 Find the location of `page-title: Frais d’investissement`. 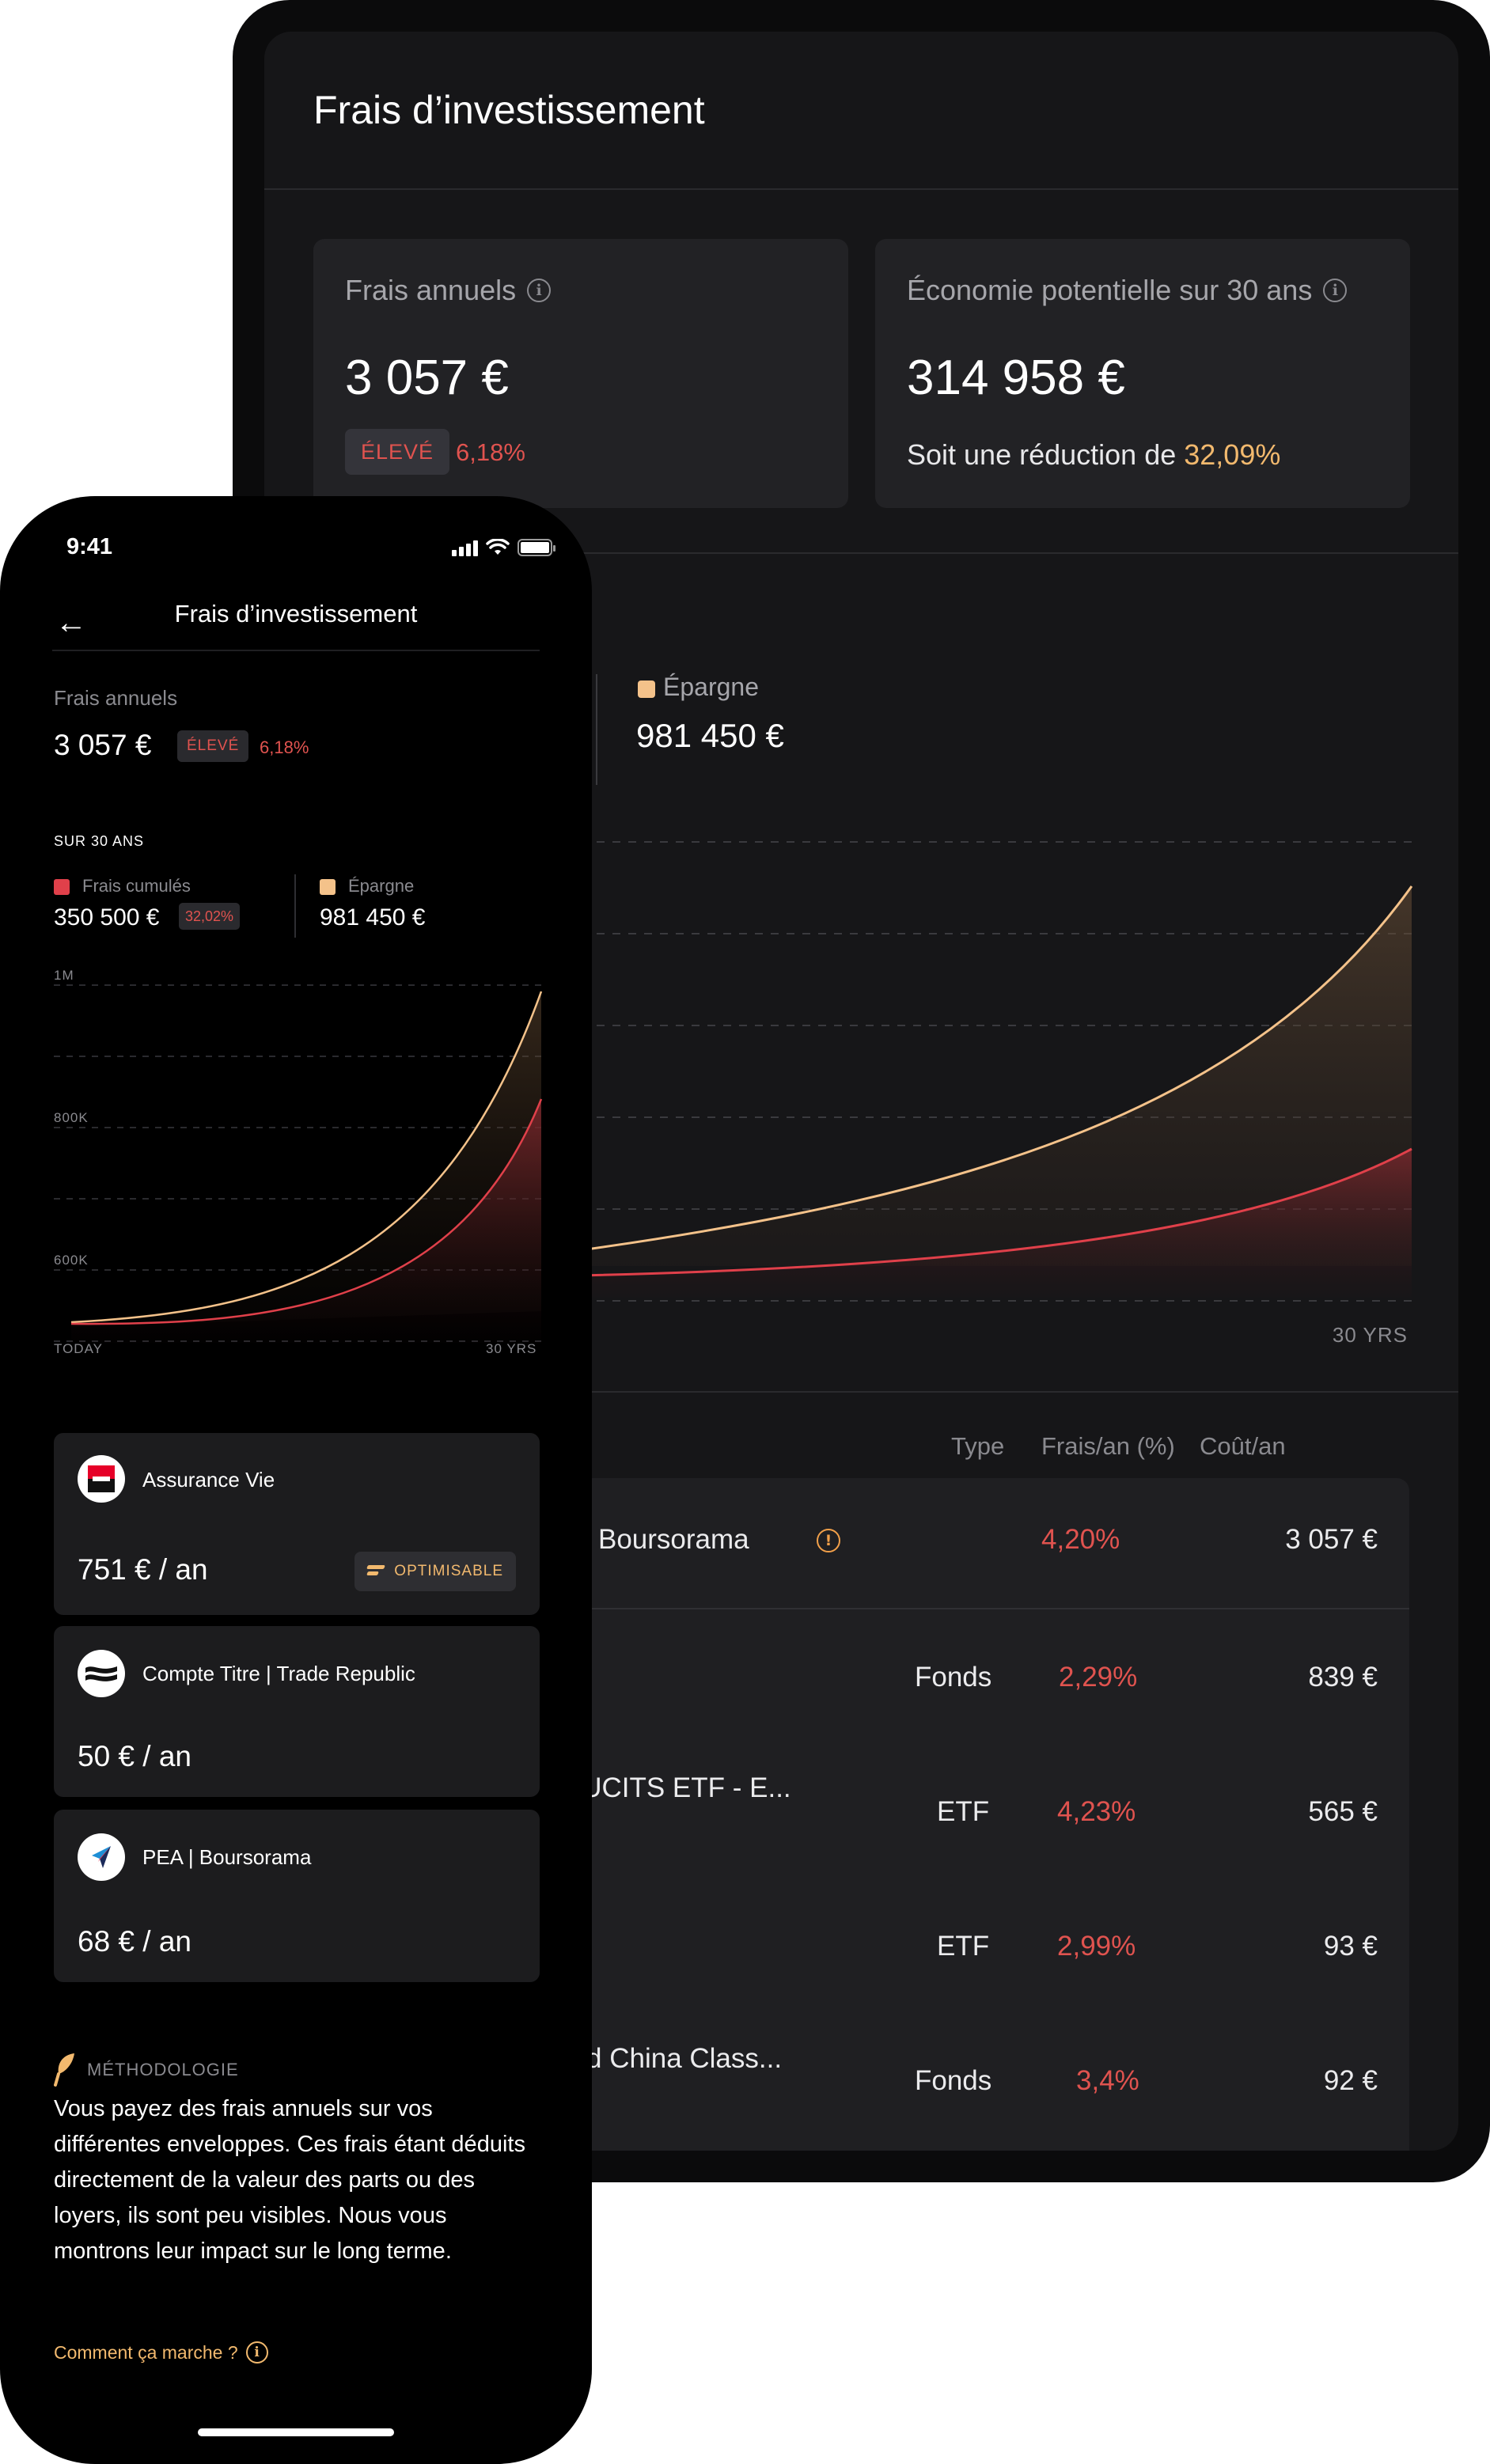

page-title: Frais d’investissement is located at coordinates (509, 110).